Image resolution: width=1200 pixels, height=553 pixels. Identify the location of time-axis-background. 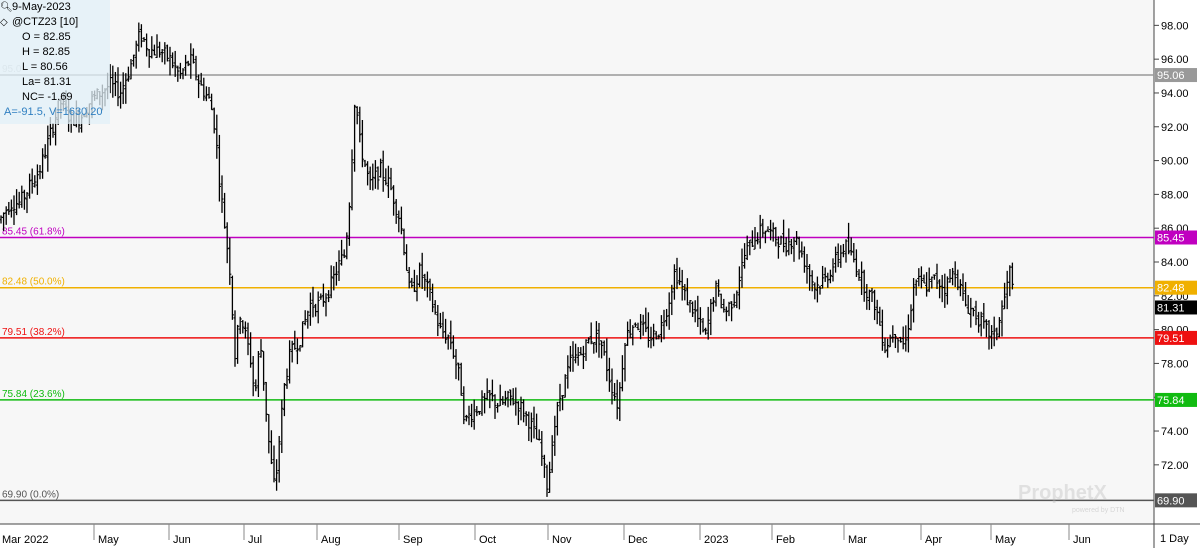
(600, 536).